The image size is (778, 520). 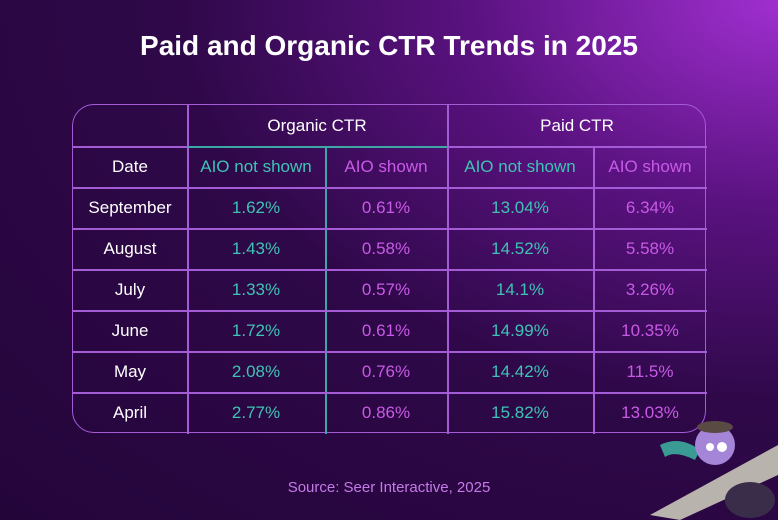 What do you see at coordinates (317, 125) in the screenshot?
I see `group-header-organic: Organic CTR` at bounding box center [317, 125].